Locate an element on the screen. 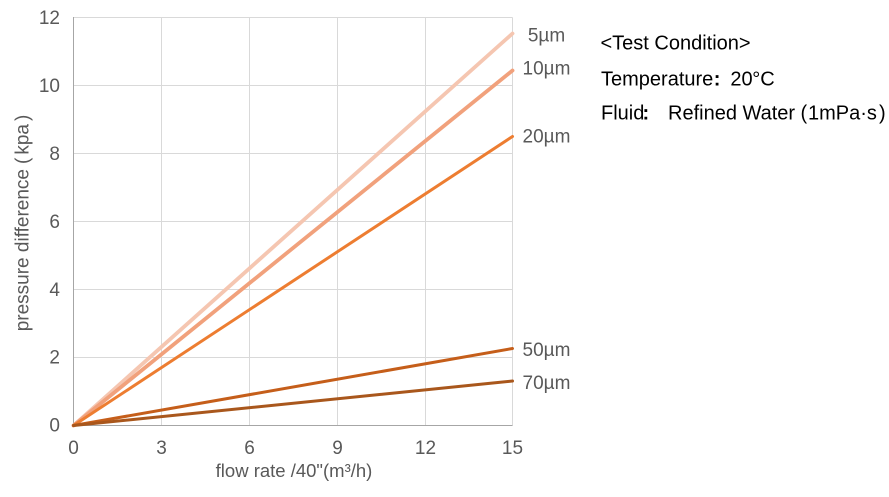  svg-text: °C is located at coordinates (763, 80).